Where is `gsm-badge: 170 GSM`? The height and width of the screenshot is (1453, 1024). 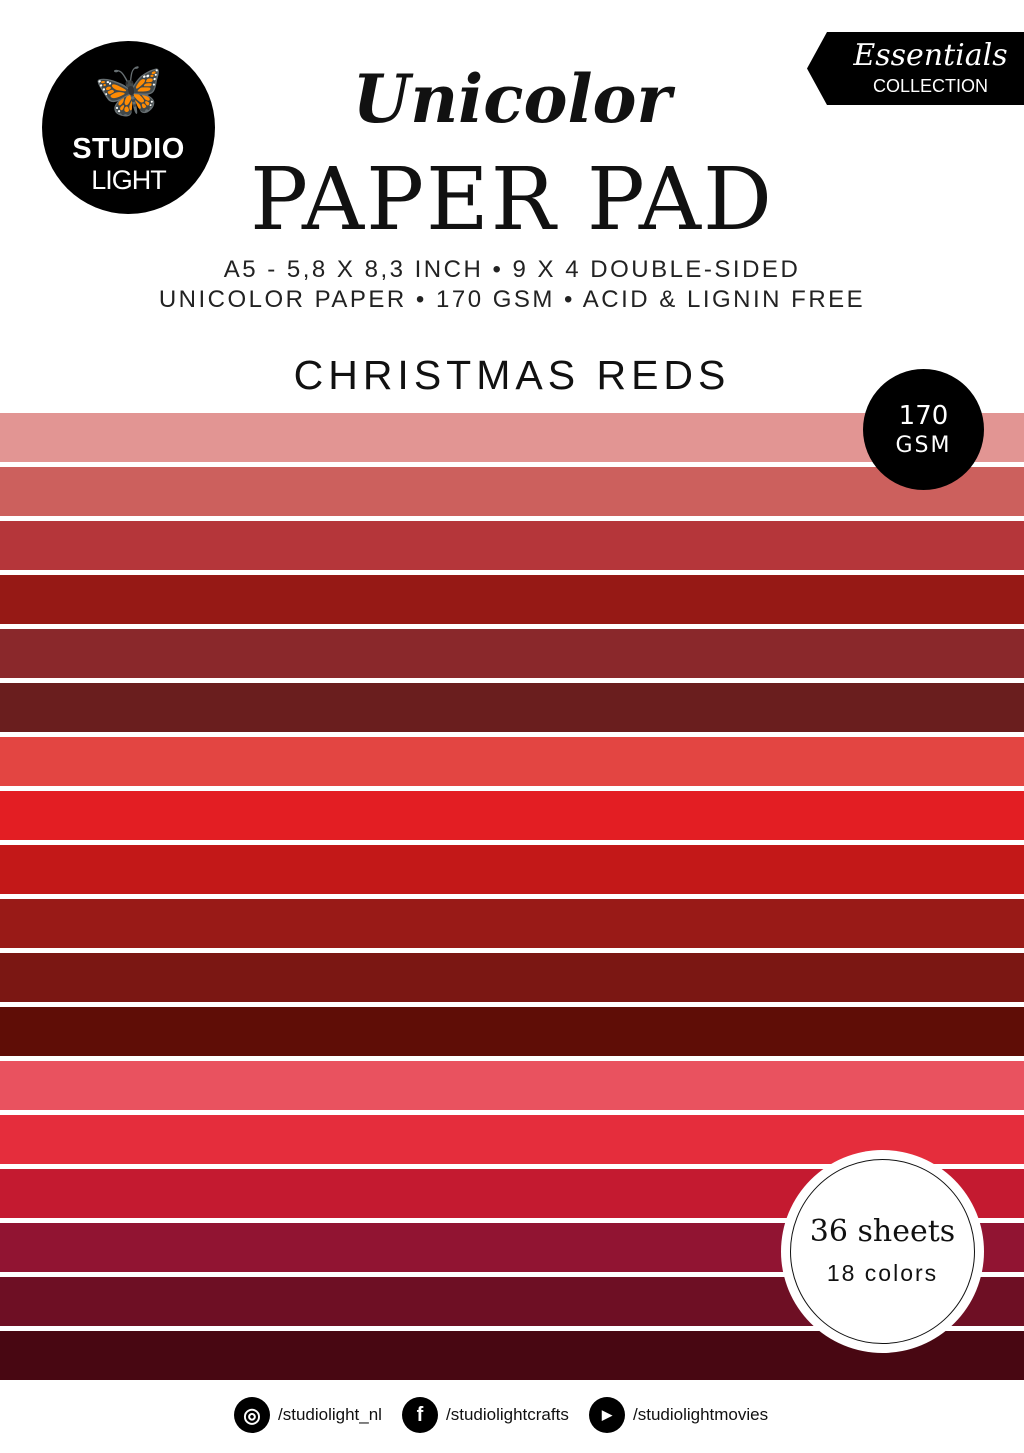
gsm-badge: 170 GSM is located at coordinates (923, 429).